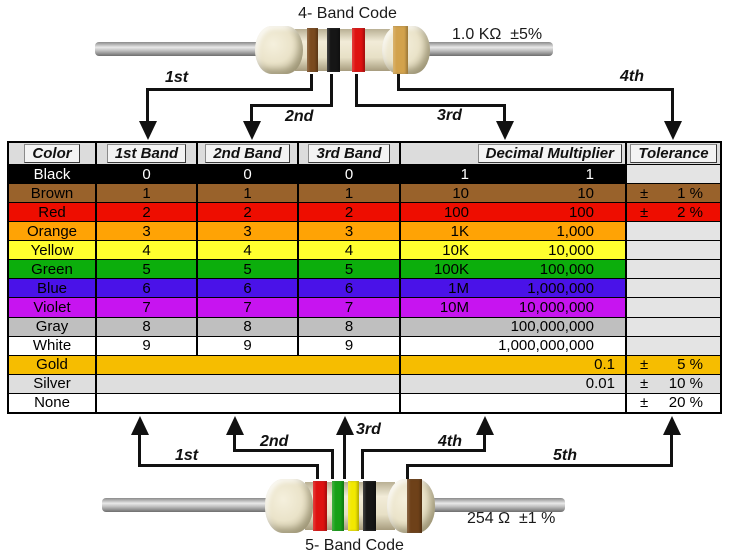  What do you see at coordinates (513, 383) in the screenshot?
I see `decimal-multiplier-cell: 0.01` at bounding box center [513, 383].